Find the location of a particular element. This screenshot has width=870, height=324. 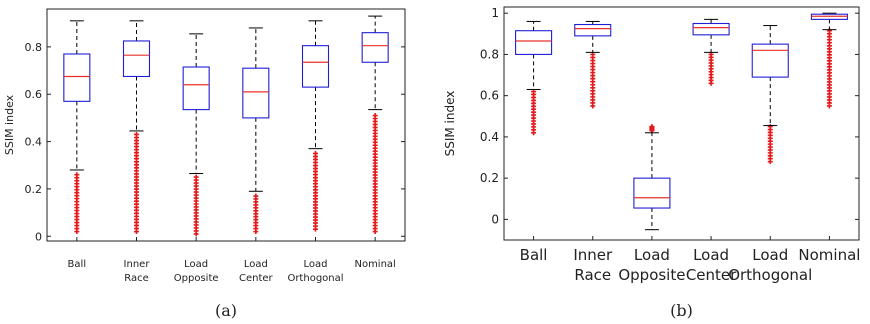

figure-caption: (a) is located at coordinates (226, 310).